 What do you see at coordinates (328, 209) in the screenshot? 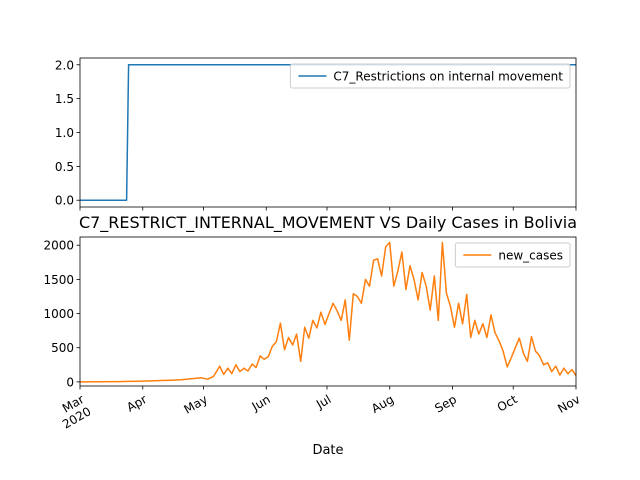
I see `top-plot-x-ticks` at bounding box center [328, 209].